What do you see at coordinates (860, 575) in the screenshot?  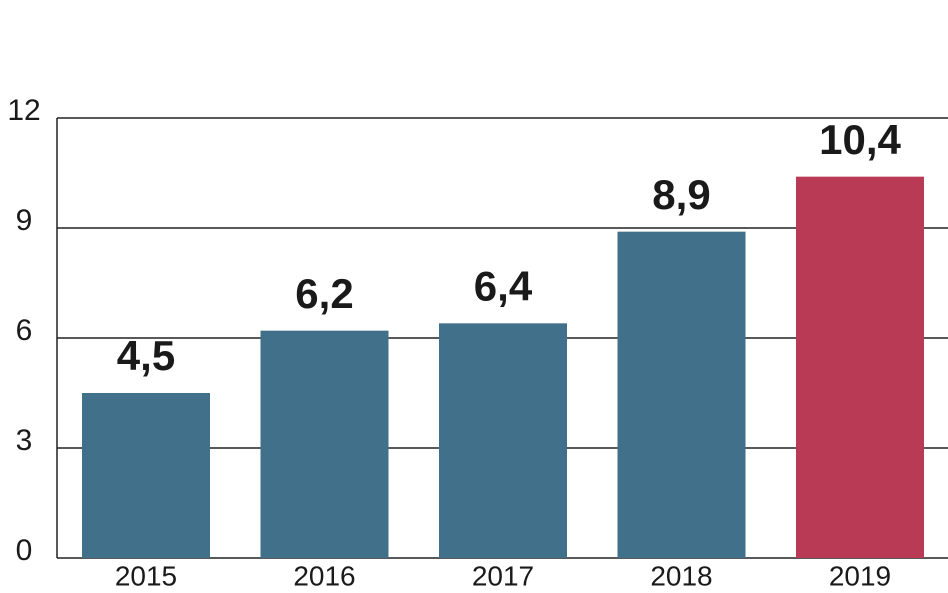 I see `x-tick-label: 2019` at bounding box center [860, 575].